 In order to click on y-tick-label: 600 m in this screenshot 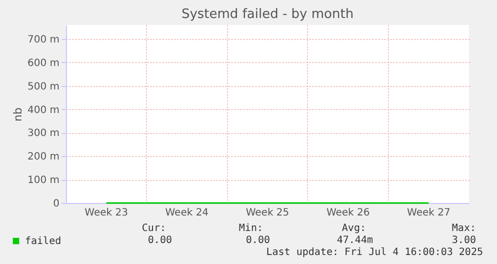, I will do `click(43, 63)`.